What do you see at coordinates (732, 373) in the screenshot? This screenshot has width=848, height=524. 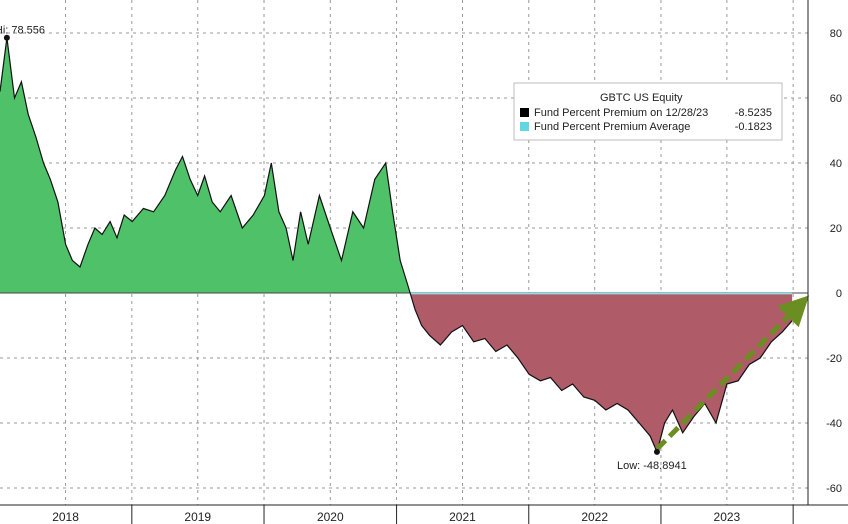 I see `trend-arrow` at bounding box center [732, 373].